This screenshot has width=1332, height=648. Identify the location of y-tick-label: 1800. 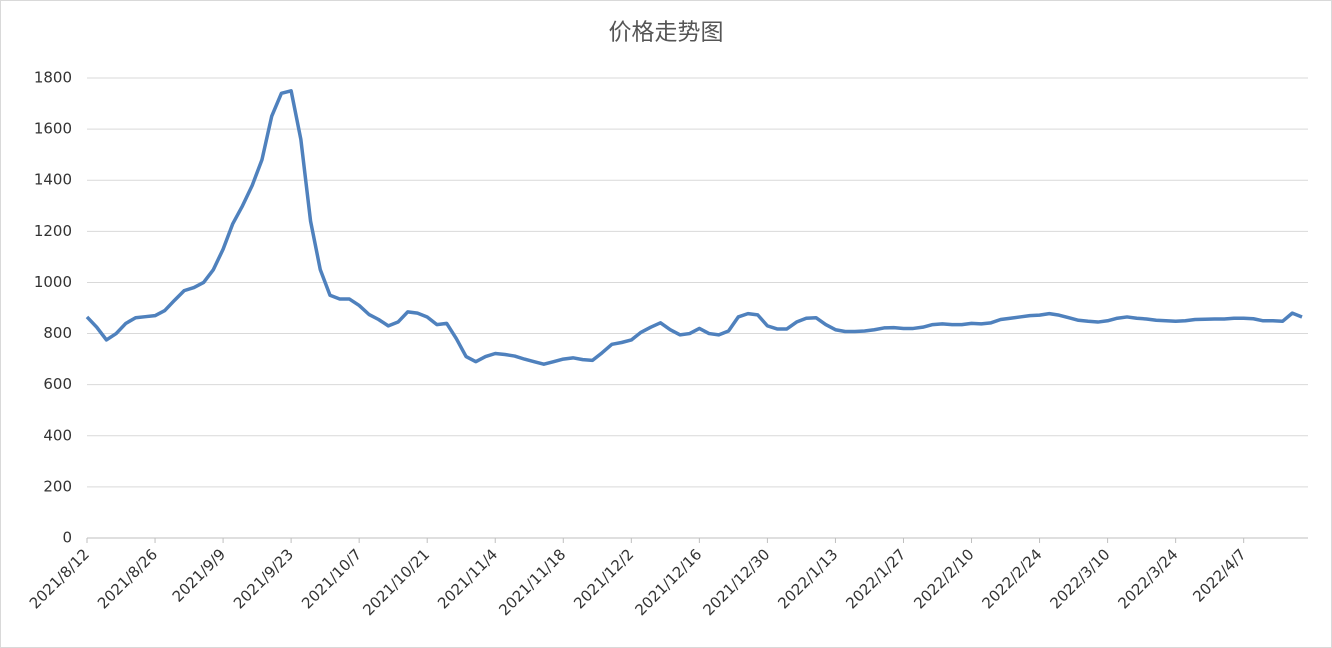
(53, 78).